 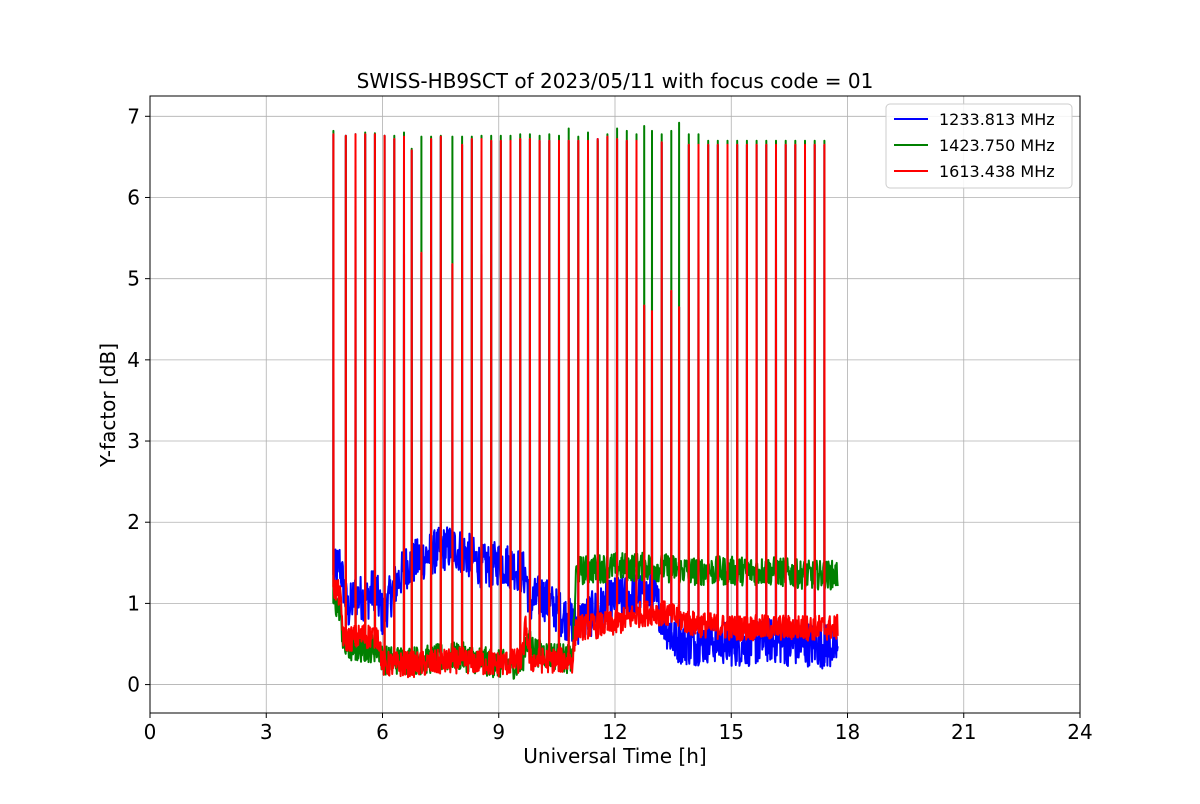 What do you see at coordinates (498, 732) in the screenshot?
I see `x-tick-label: 9` at bounding box center [498, 732].